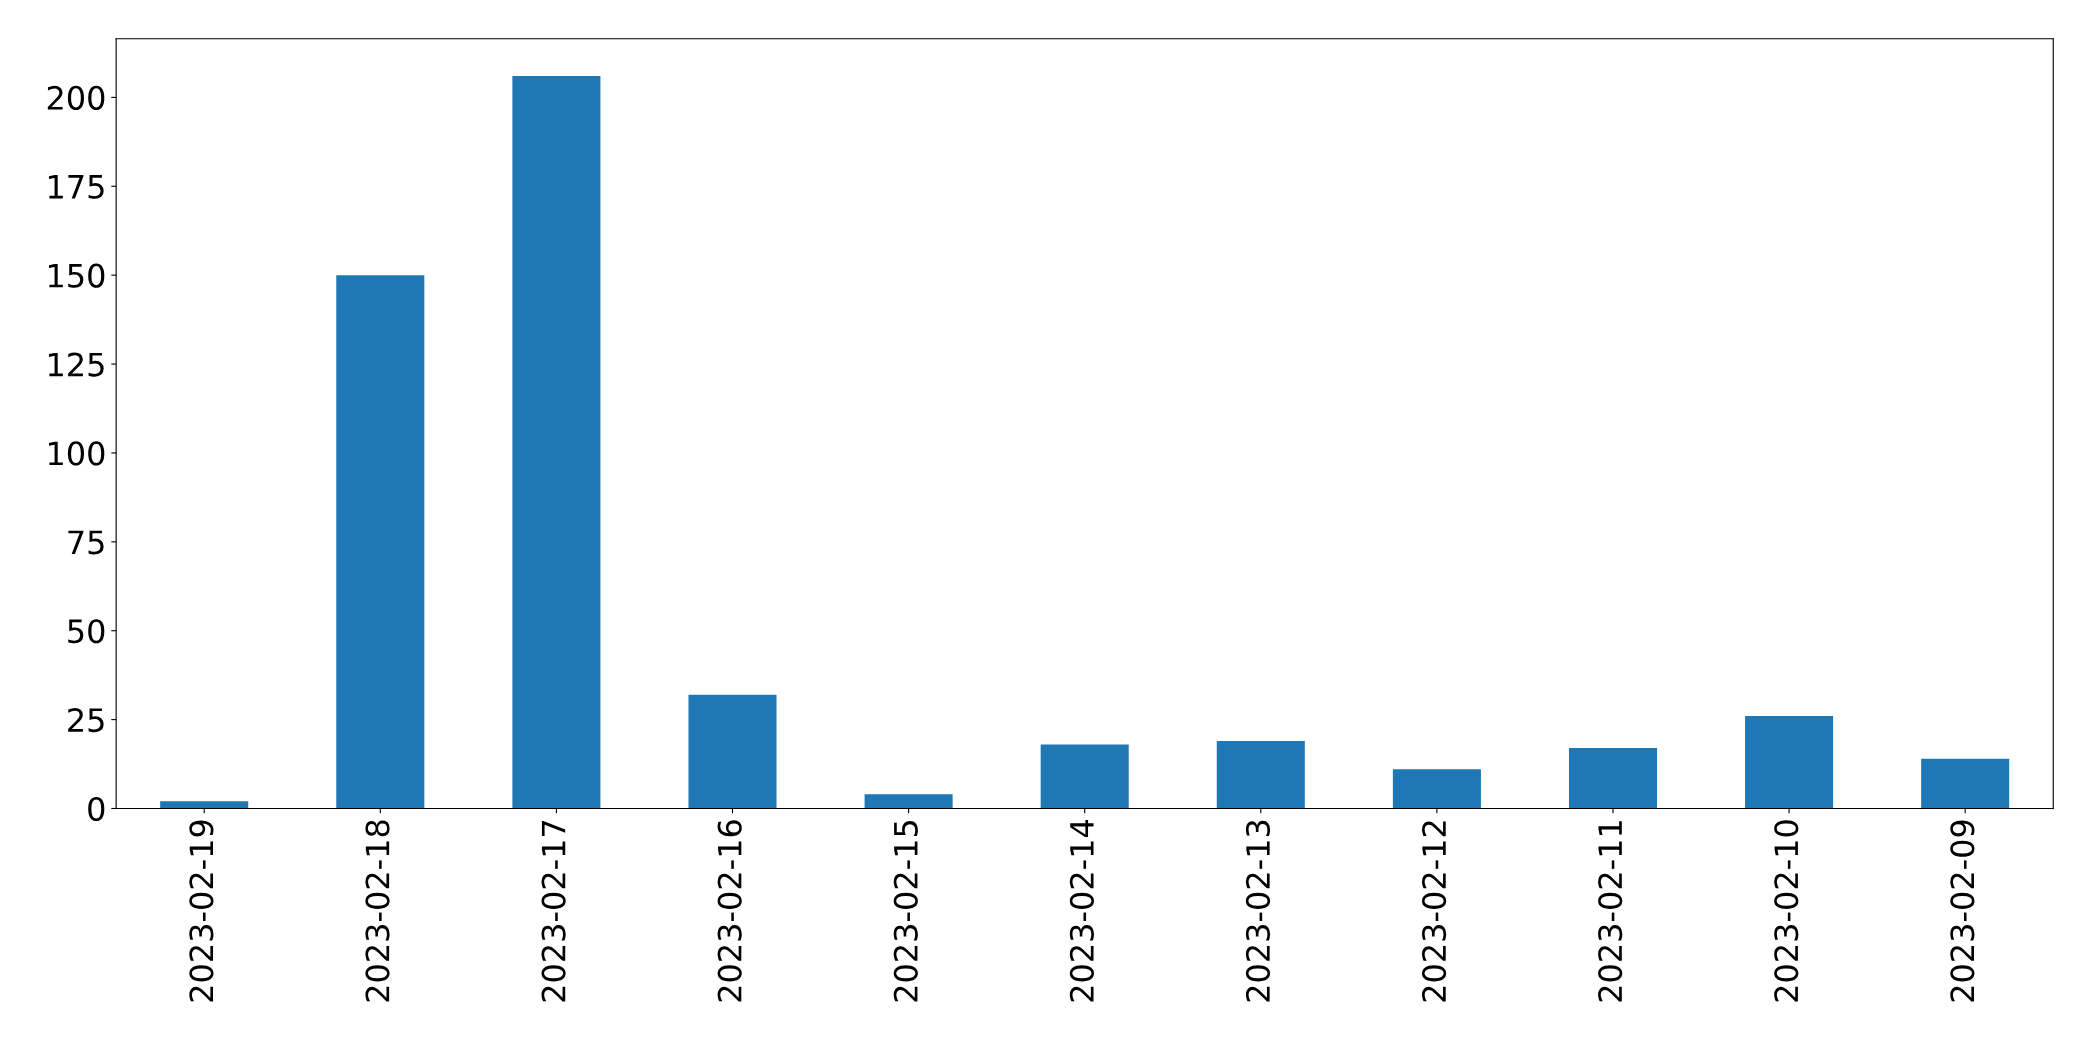 The width and height of the screenshot is (2093, 1061). What do you see at coordinates (553, 911) in the screenshot?
I see `x-tick-label: 2023-02-17` at bounding box center [553, 911].